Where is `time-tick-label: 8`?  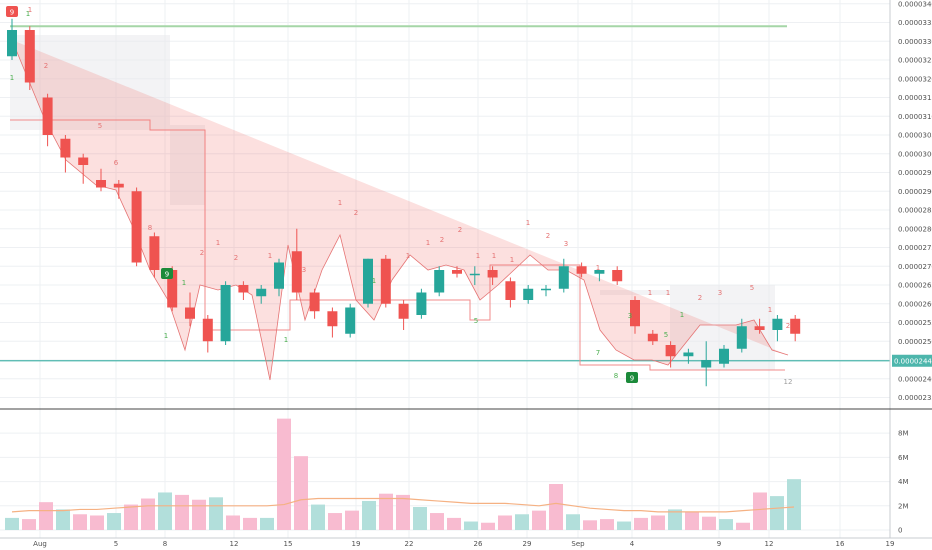
time-tick-label: 8 is located at coordinates (165, 544).